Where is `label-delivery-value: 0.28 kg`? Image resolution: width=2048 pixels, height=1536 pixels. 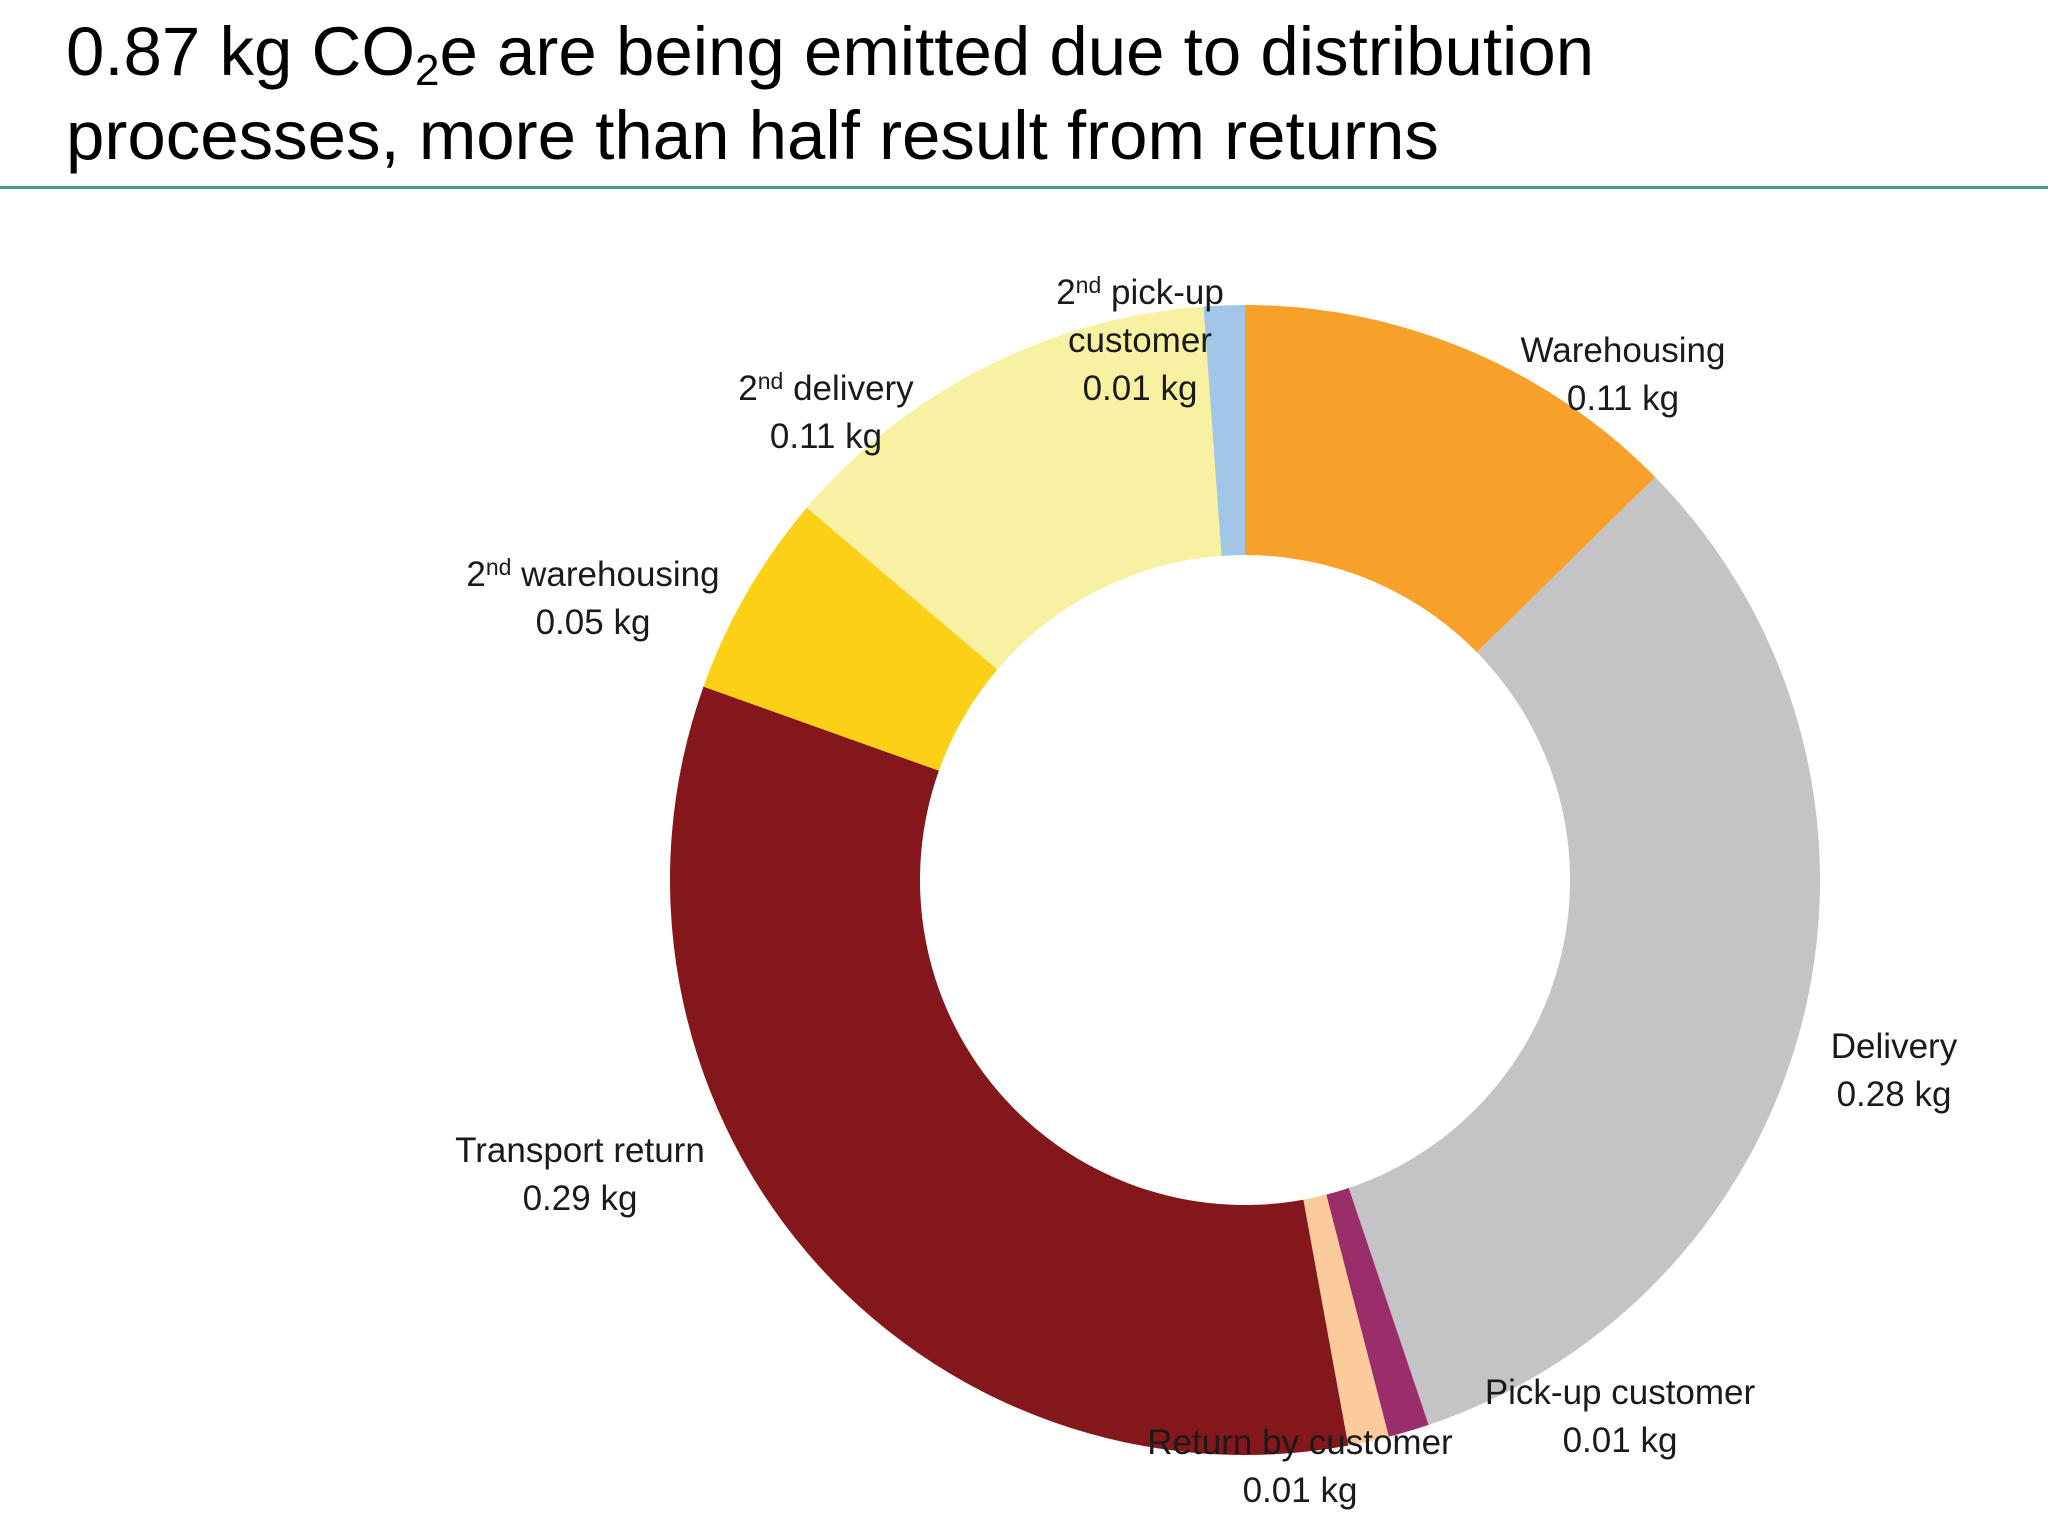 label-delivery-value: 0.28 kg is located at coordinates (1894, 1094).